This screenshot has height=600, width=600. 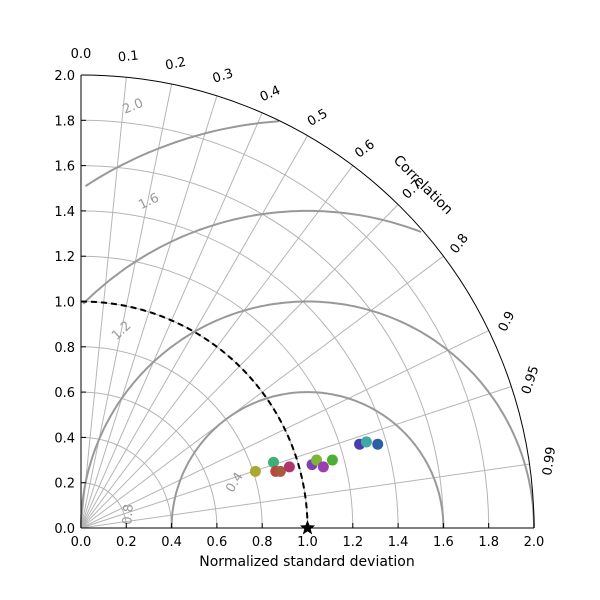 I want to click on x-tick-label: 0.2, so click(x=126, y=542).